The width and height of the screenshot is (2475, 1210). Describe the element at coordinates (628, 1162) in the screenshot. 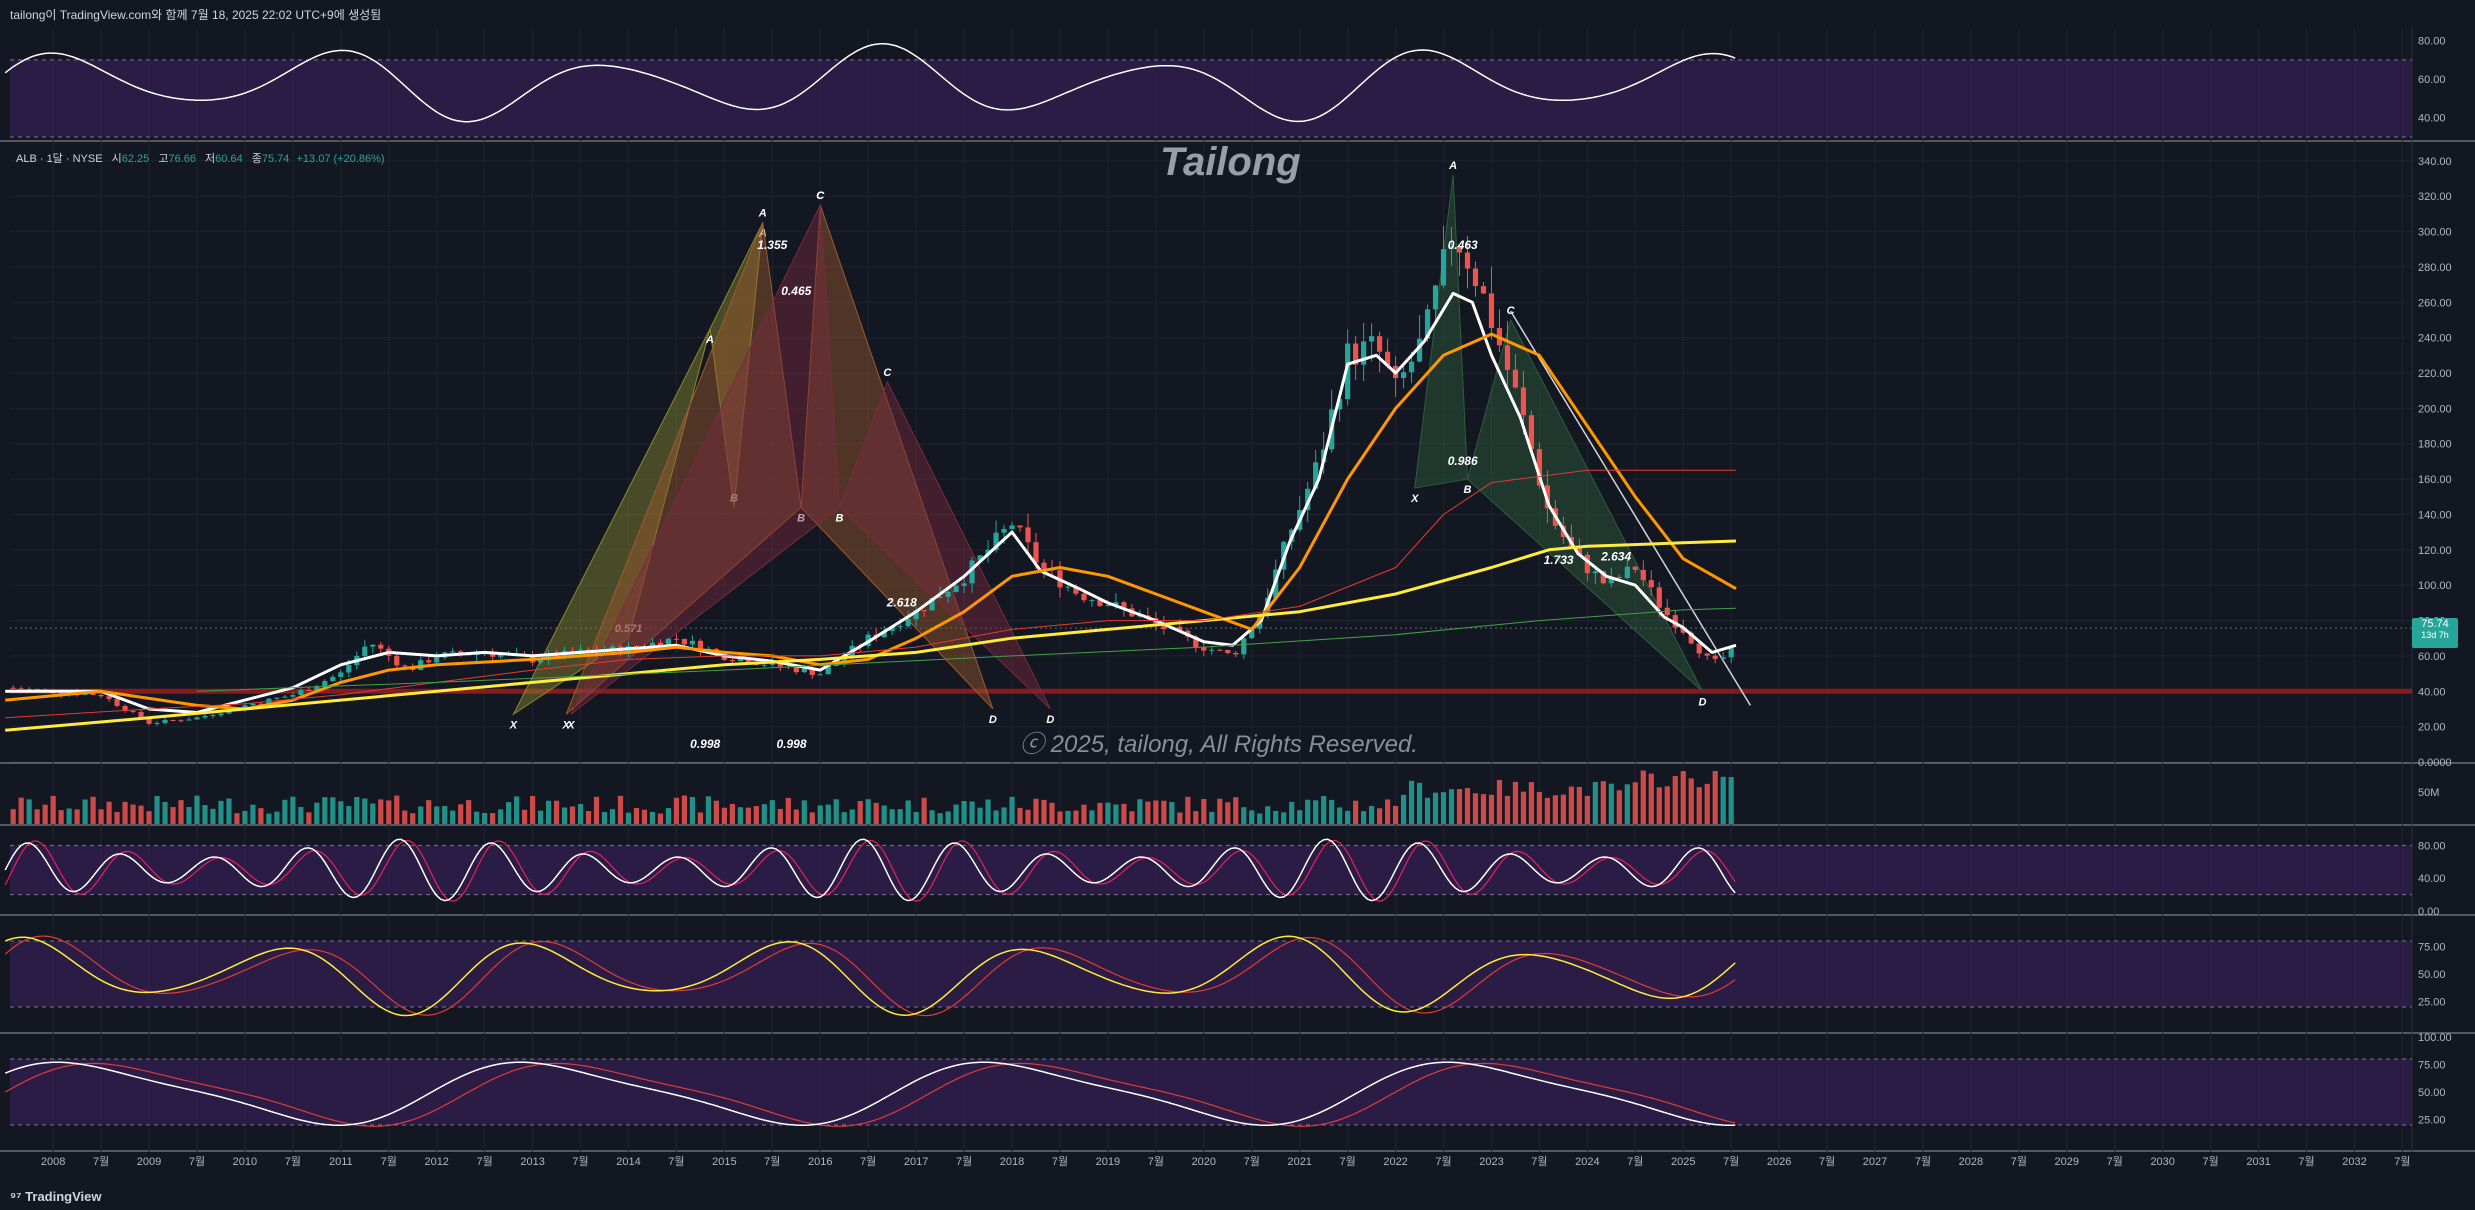

I see `time-axis-label: 2014` at that location.